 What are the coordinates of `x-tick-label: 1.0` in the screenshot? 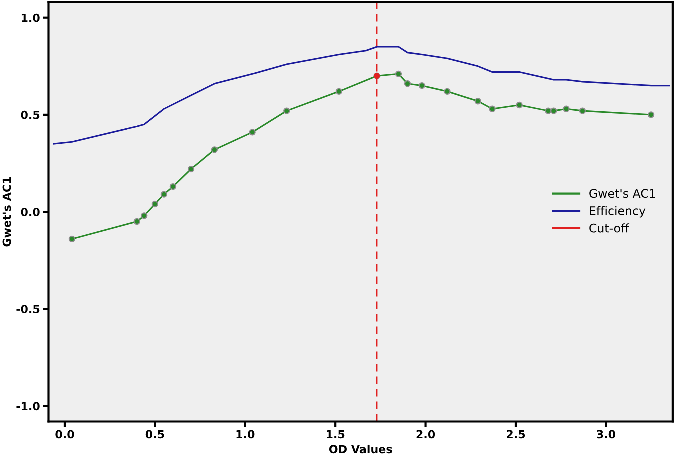 It's located at (245, 434).